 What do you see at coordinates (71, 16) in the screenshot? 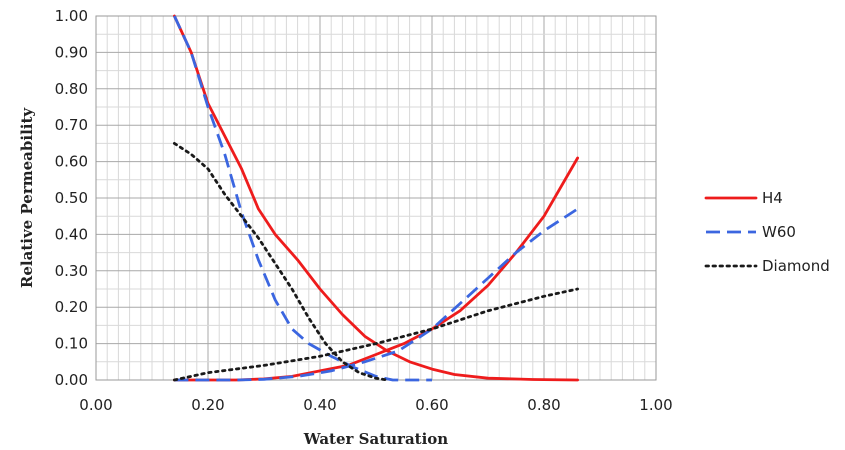
I see `y-tick-label: 1.00` at bounding box center [71, 16].